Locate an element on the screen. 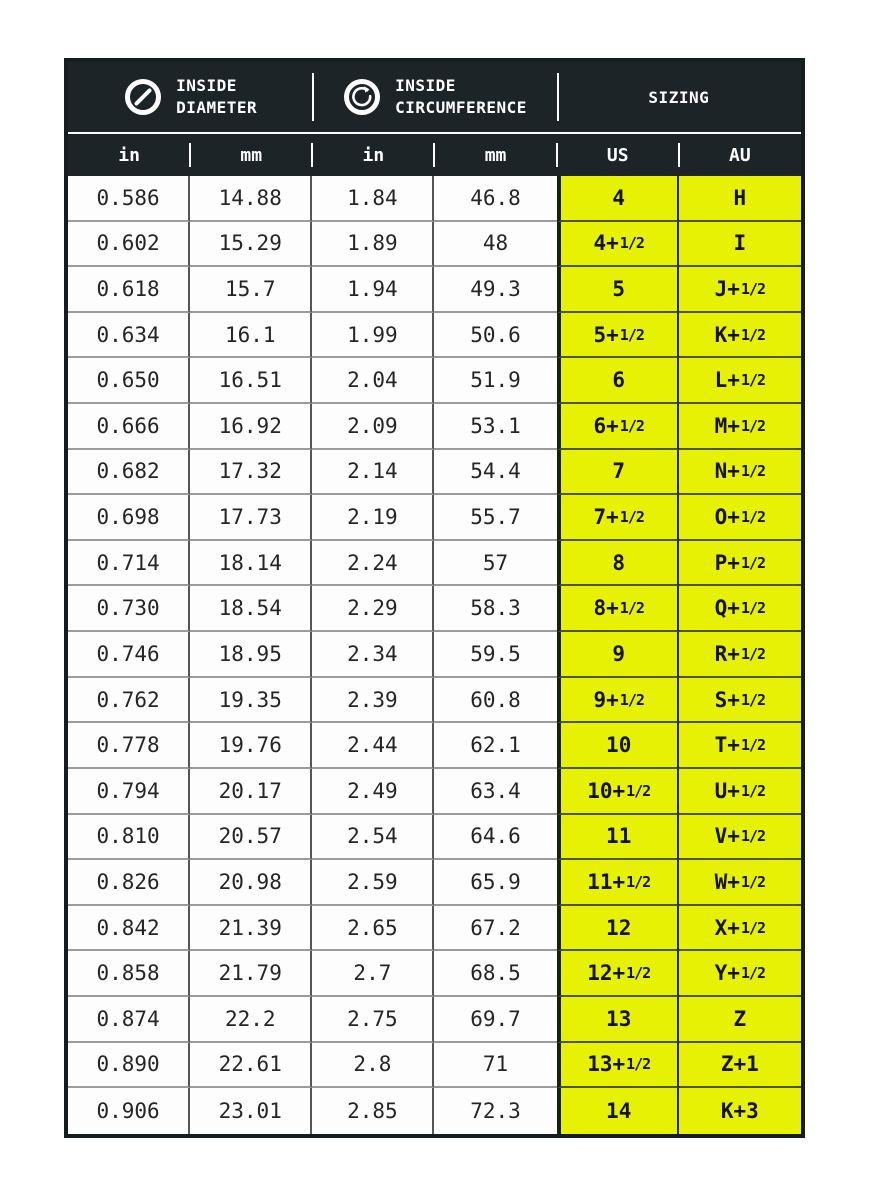 This screenshot has height=1200, width=870. size-cell: S+ 1/2 is located at coordinates (739, 700).